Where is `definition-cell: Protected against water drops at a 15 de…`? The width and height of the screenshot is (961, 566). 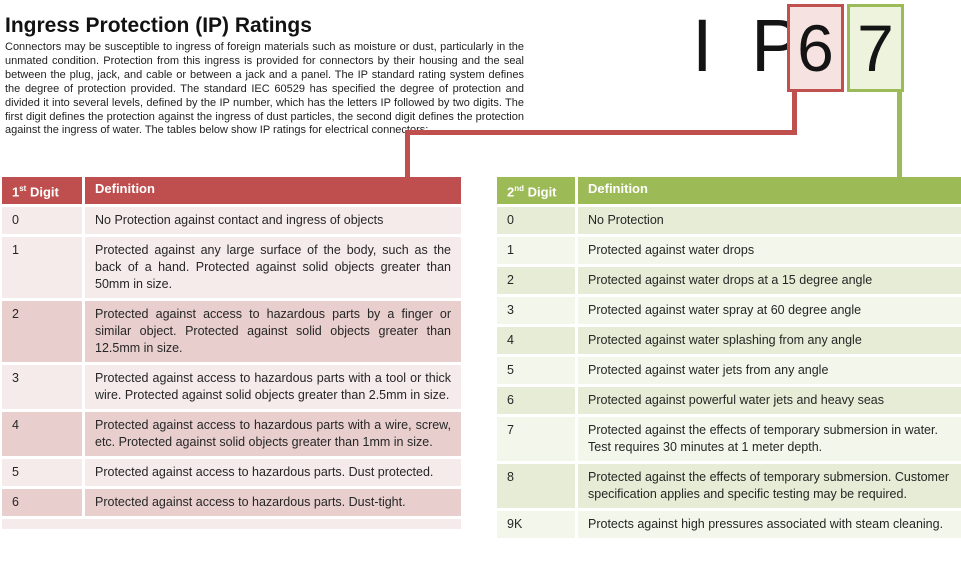 definition-cell: Protected against water drops at a 15 de… is located at coordinates (768, 281).